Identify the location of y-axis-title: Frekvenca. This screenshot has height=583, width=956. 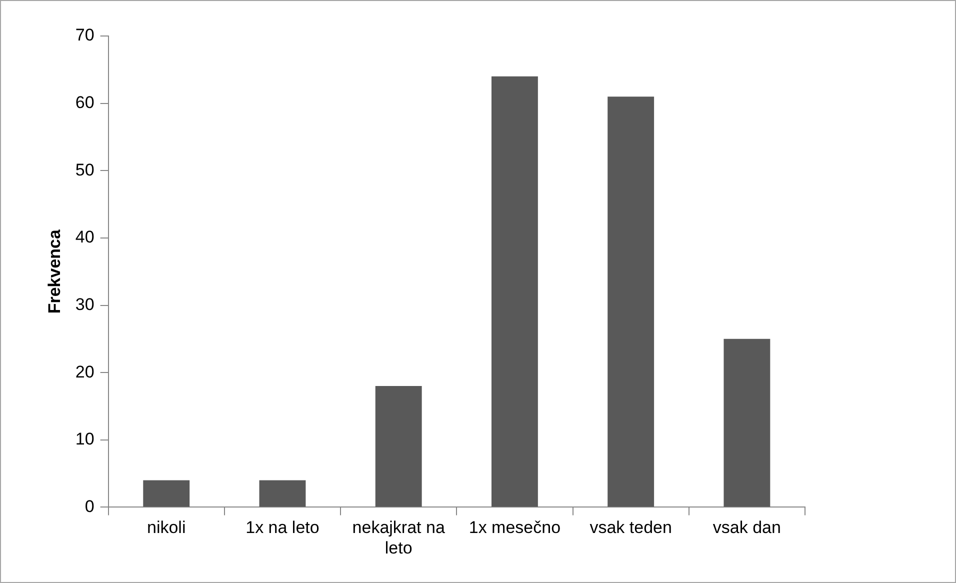
(54, 271).